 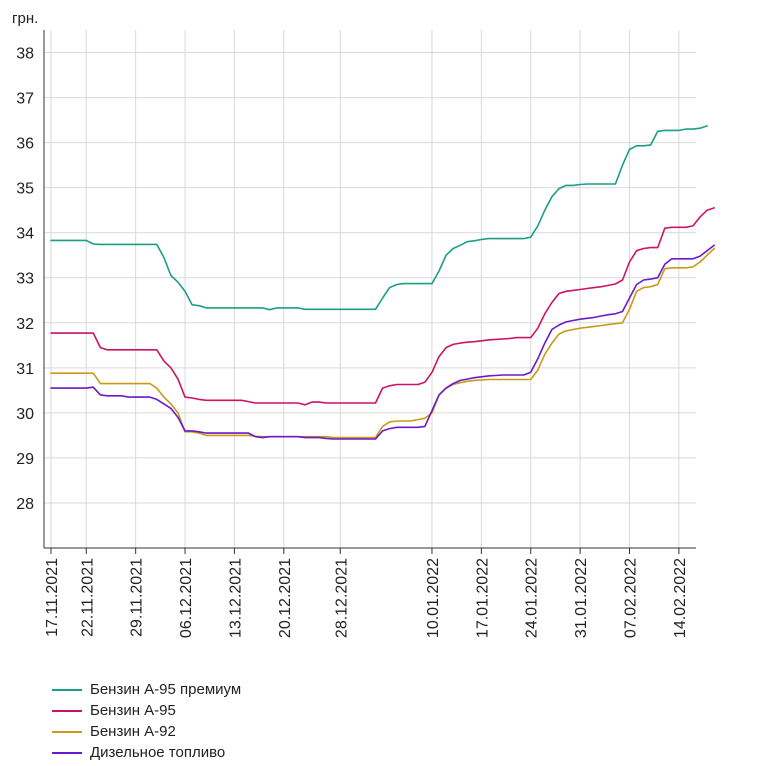 What do you see at coordinates (166, 689) in the screenshot?
I see `legend-label: Бензин А-95 премиум` at bounding box center [166, 689].